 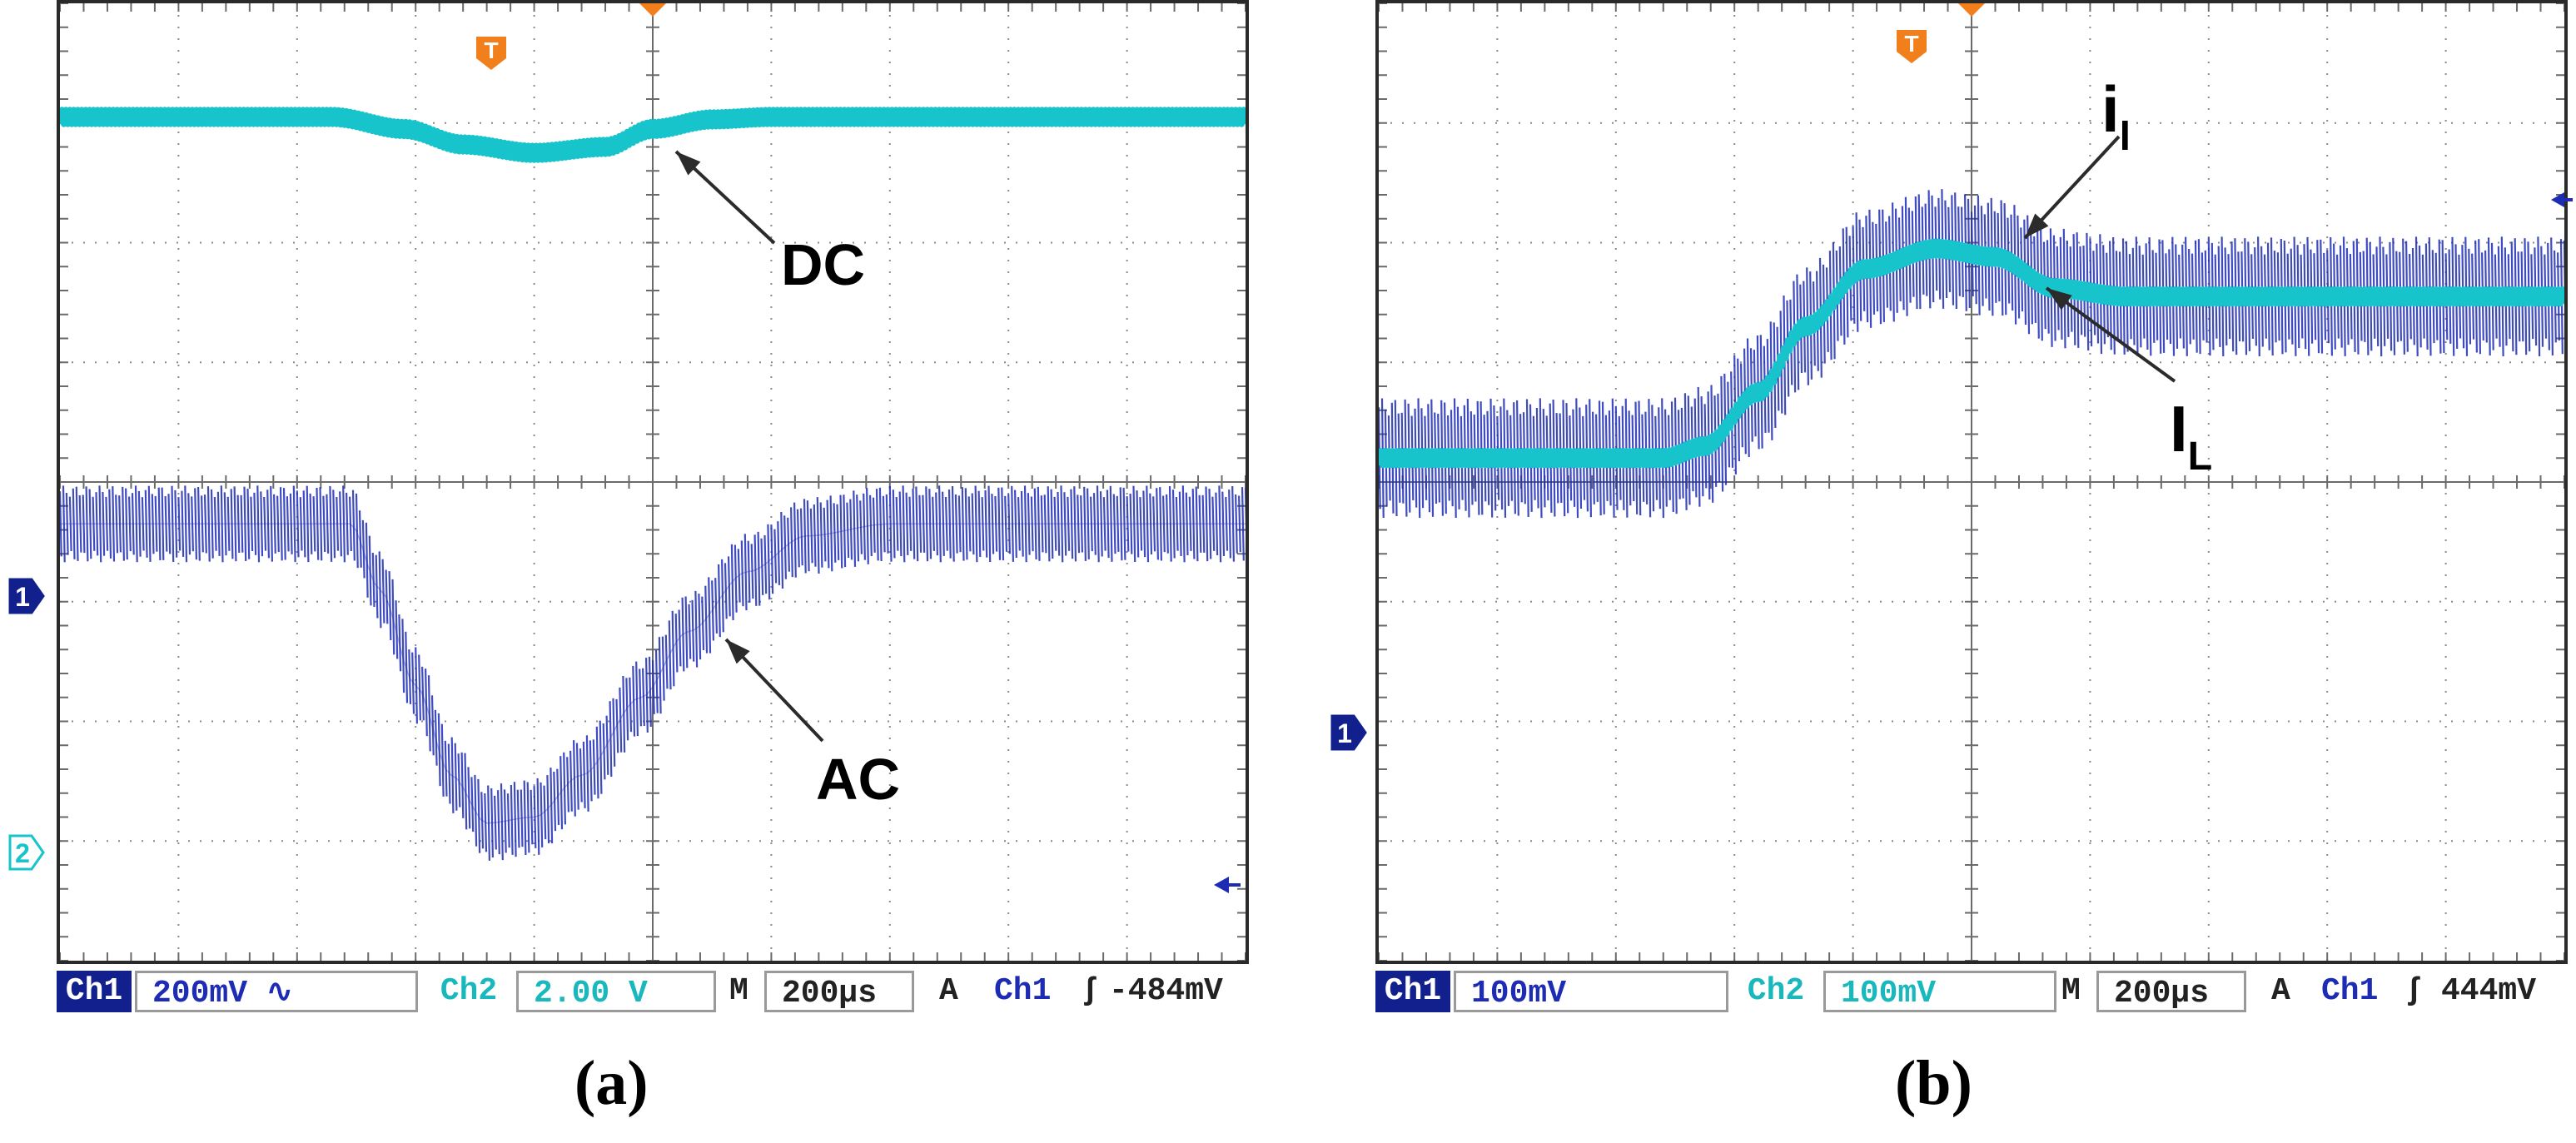 I want to click on trace-i-l, so click(x=1971, y=353).